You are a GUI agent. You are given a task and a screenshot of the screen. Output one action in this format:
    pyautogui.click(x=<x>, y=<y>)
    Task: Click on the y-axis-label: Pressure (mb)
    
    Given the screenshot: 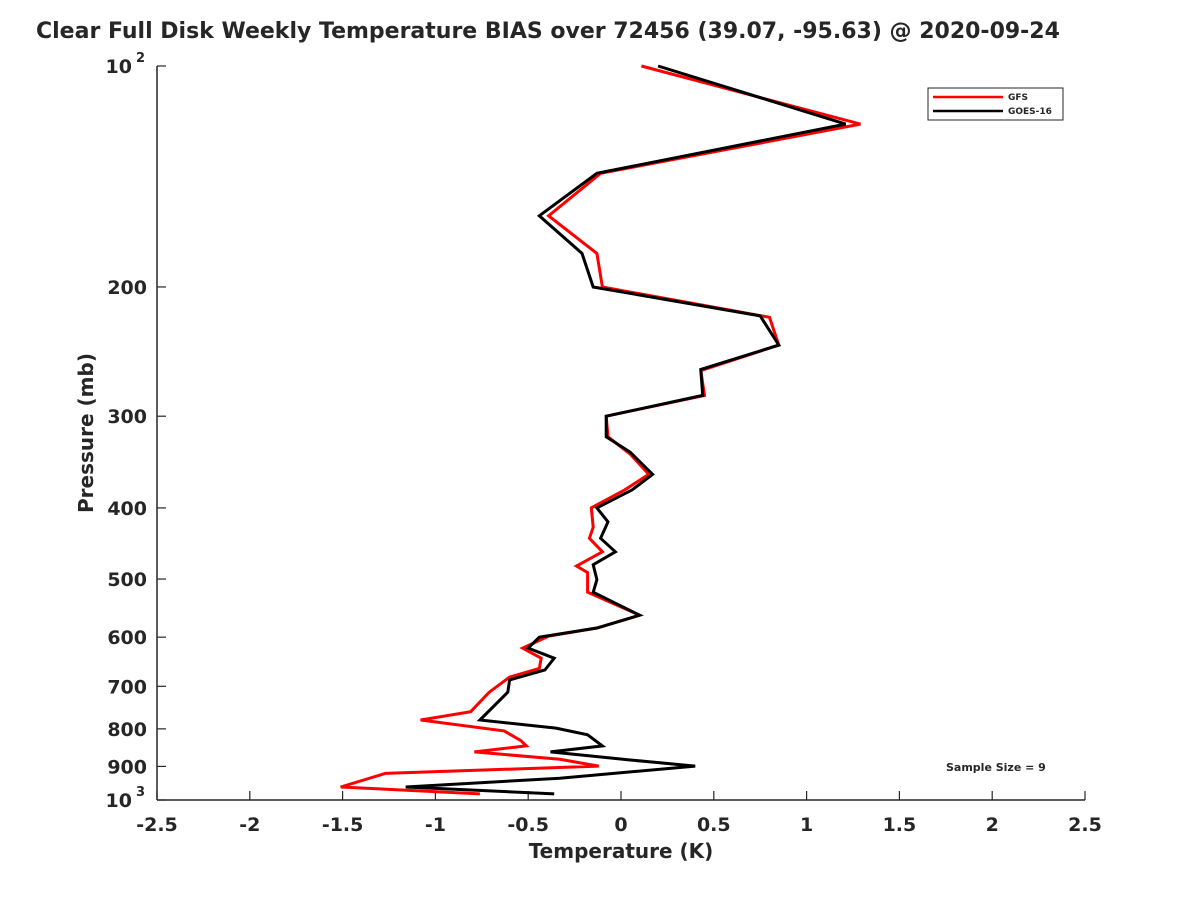 What is the action you would take?
    pyautogui.click(x=86, y=433)
    